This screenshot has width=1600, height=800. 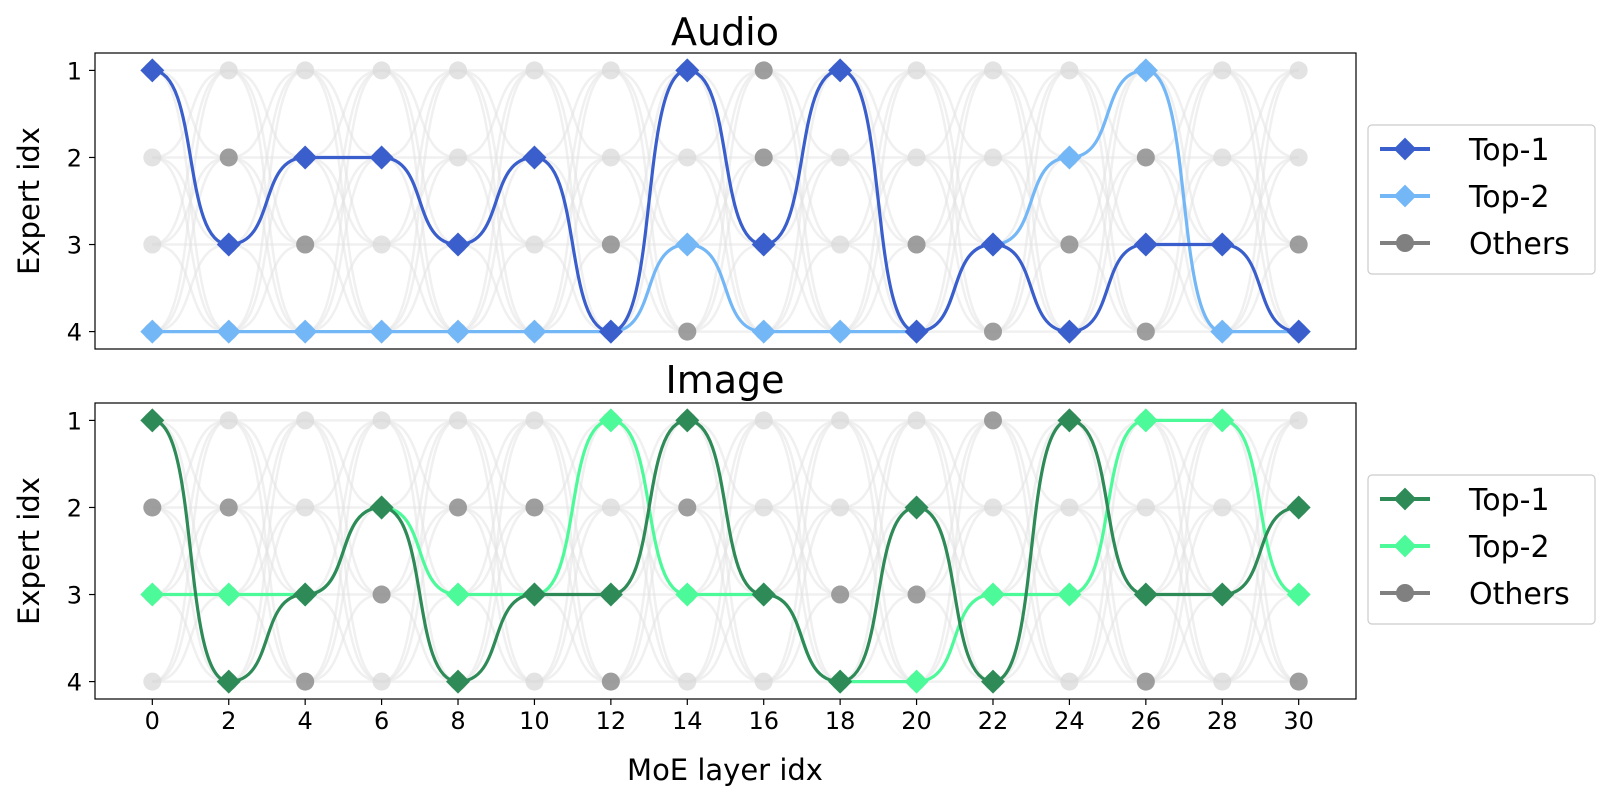 I want to click on panel-title: Image, so click(x=724, y=380).